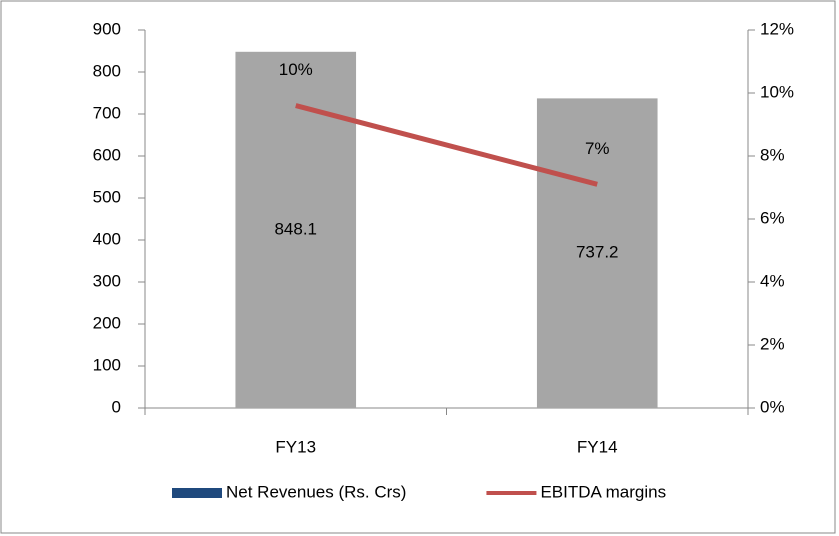 Image resolution: width=839 pixels, height=536 pixels. I want to click on y-tick-label: 0, so click(116, 406).